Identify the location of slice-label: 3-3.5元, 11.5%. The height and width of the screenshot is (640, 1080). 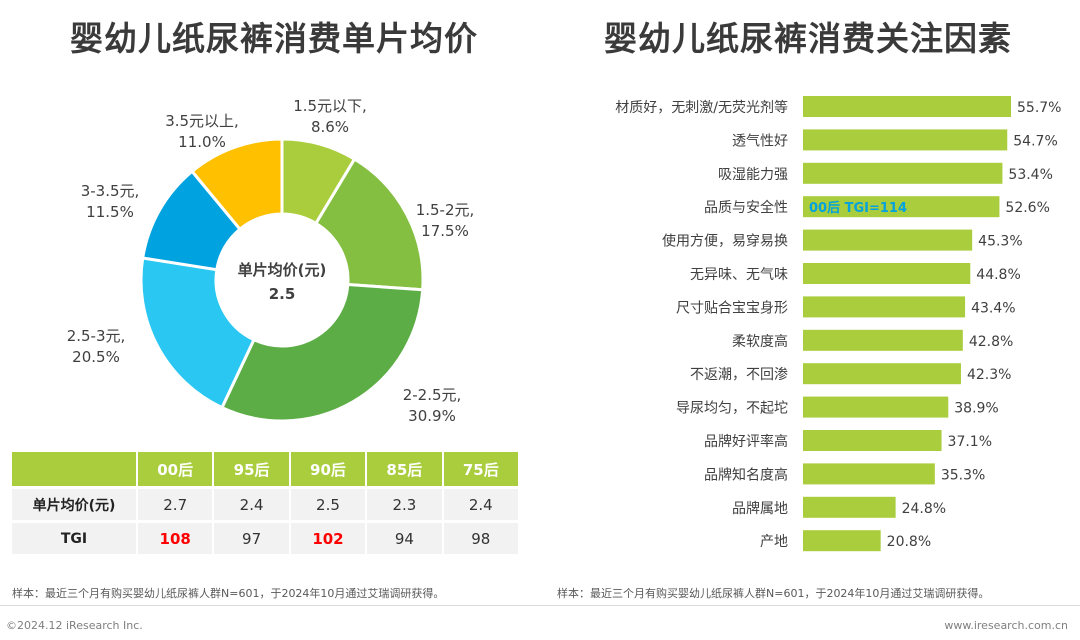
(110, 201).